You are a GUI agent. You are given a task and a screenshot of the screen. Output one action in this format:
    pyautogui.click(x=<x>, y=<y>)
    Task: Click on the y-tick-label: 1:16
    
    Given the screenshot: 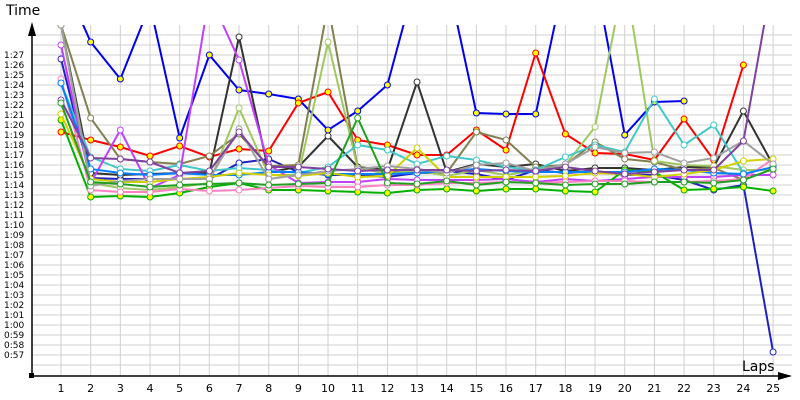 What is the action you would take?
    pyautogui.click(x=14, y=166)
    